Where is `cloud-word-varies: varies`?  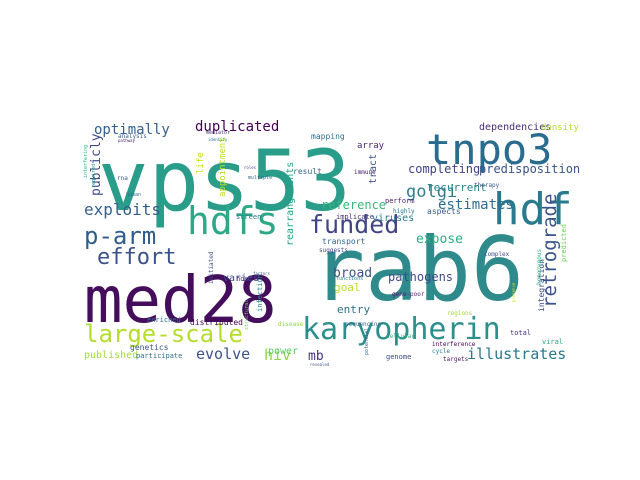 cloud-word-varies: varies is located at coordinates (241, 278).